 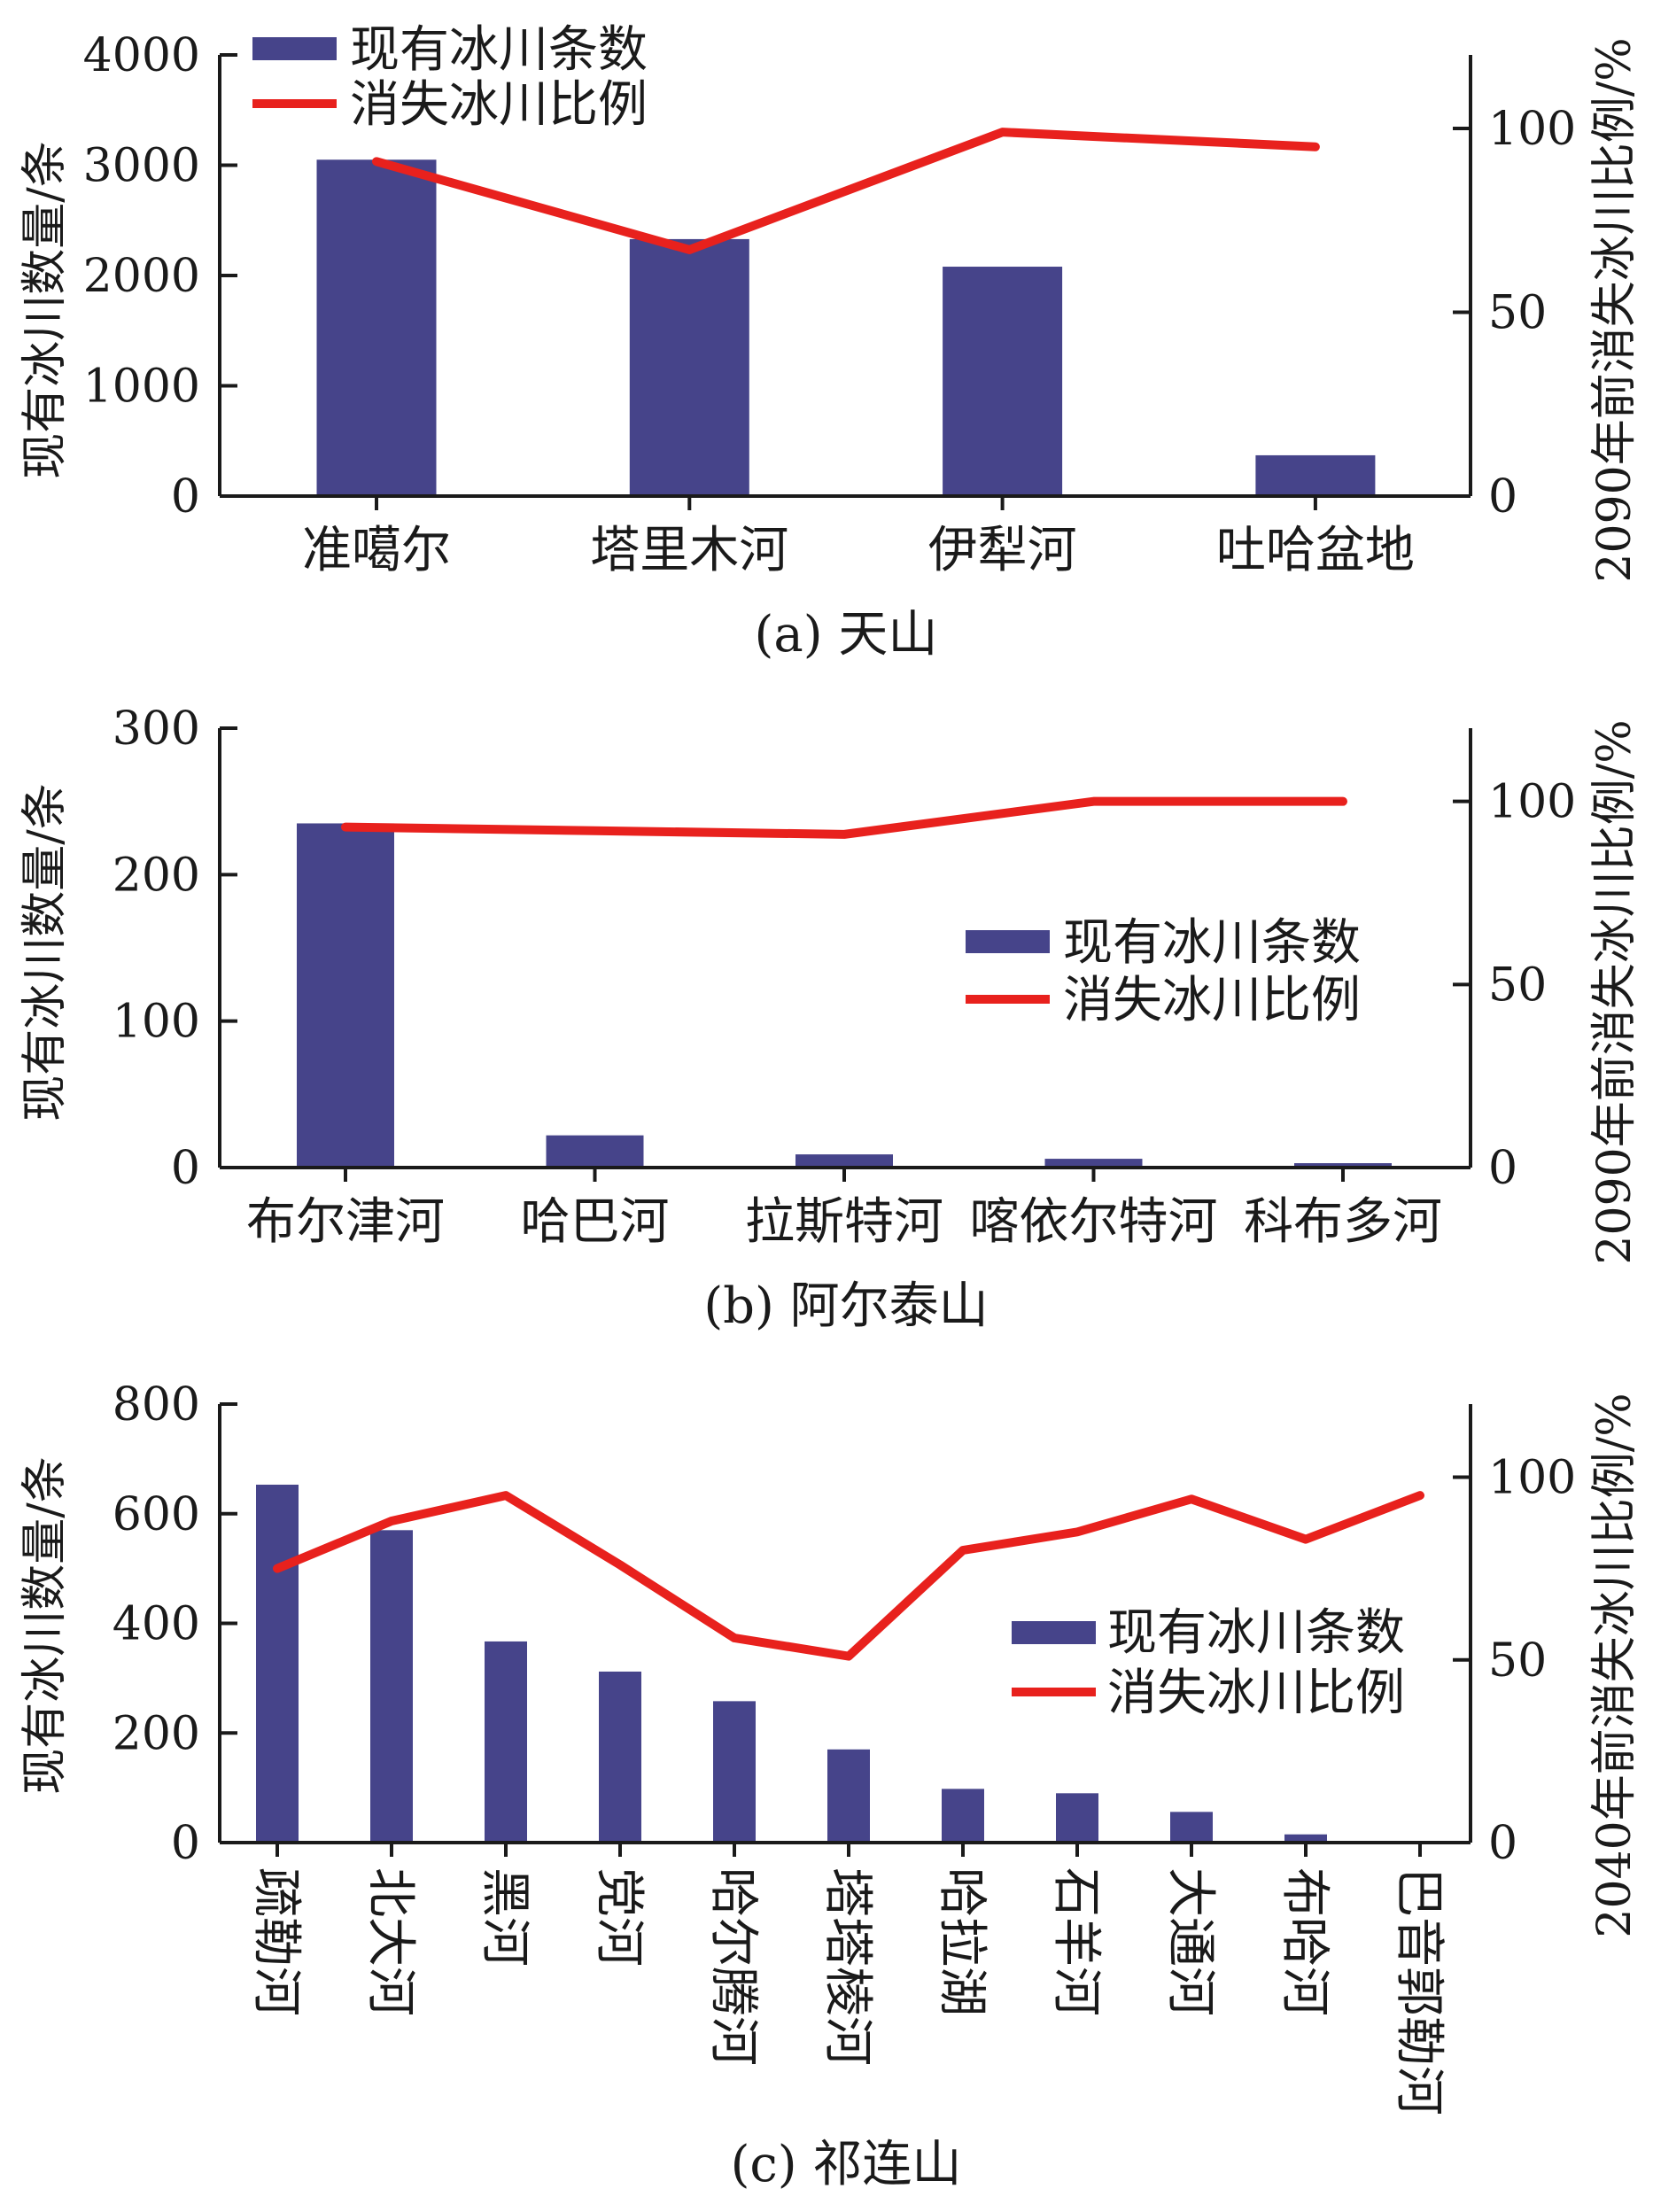 I want to click on caption-b: (b) 阿尔泰山, so click(x=845, y=1306).